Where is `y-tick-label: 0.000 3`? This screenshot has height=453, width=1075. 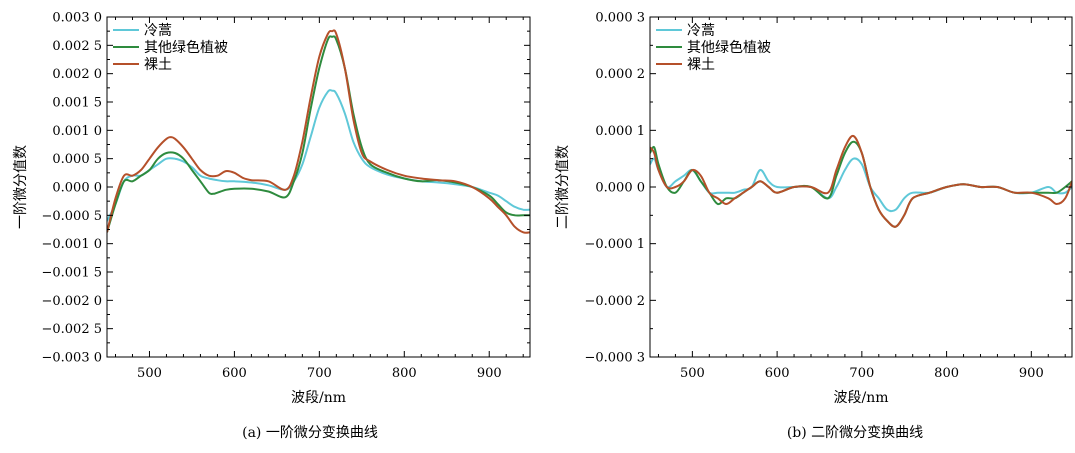
y-tick-label: 0.000 3 is located at coordinates (620, 18).